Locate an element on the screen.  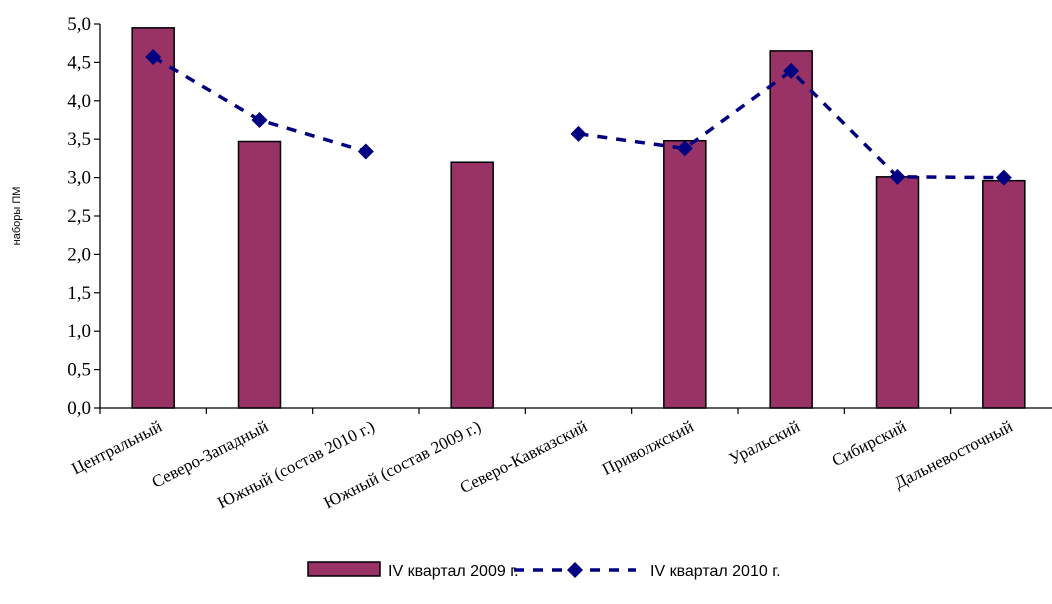
y-tick-label: 2,0 is located at coordinates (79, 254).